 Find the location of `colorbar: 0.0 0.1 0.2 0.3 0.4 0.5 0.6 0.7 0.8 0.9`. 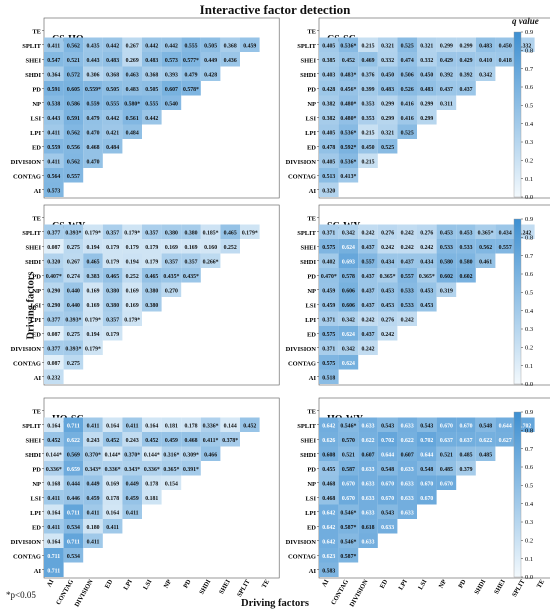

colorbar: 0.0 0.1 0.2 0.3 0.4 0.5 0.6 0.7 0.8 0.9 is located at coordinates (523, 495).